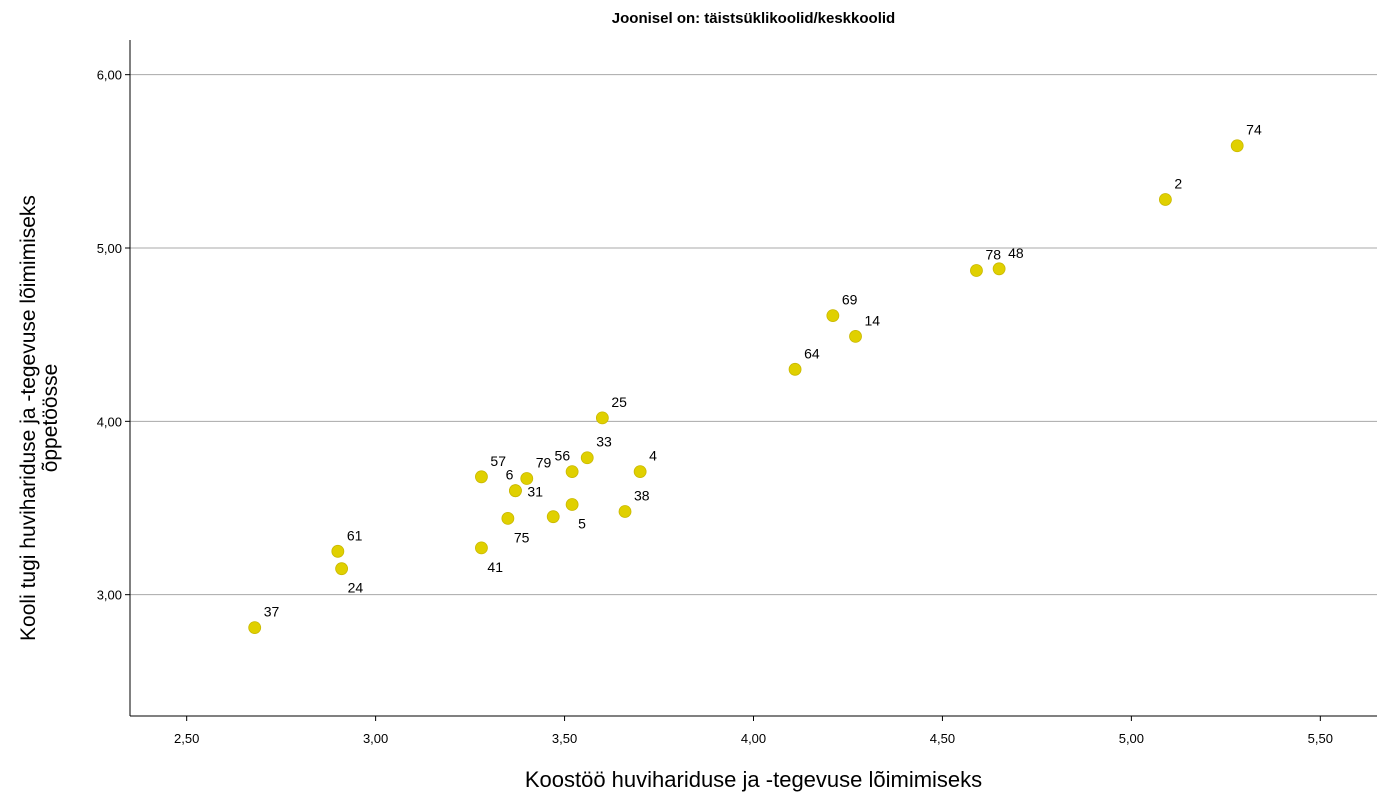 The image size is (1377, 798). What do you see at coordinates (993, 255) in the screenshot?
I see `point-label: 78` at bounding box center [993, 255].